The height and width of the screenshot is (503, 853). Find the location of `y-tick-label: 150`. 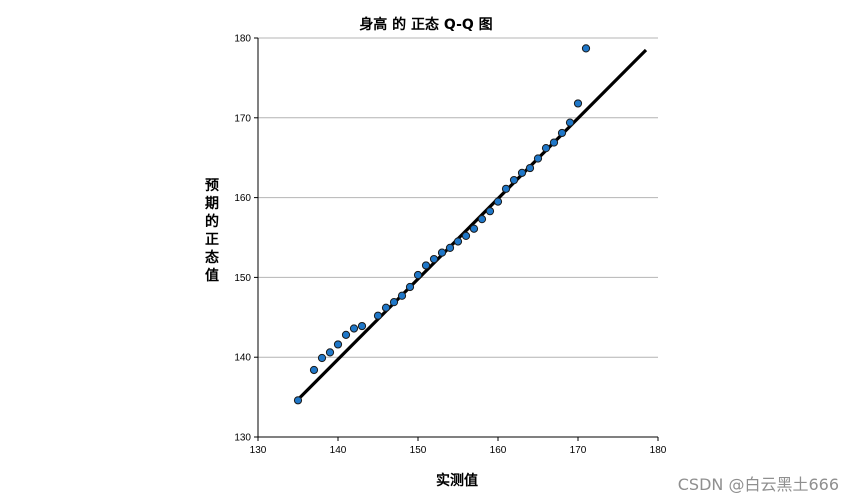

y-tick-label: 150 is located at coordinates (242, 278).